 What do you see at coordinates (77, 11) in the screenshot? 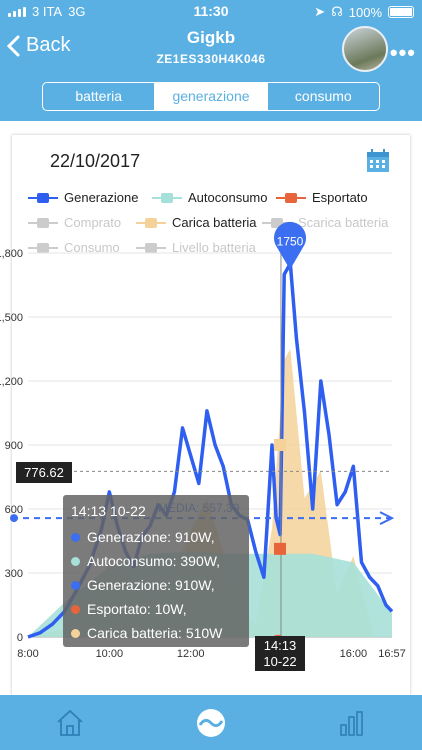
I see `network-label: 3G` at bounding box center [77, 11].